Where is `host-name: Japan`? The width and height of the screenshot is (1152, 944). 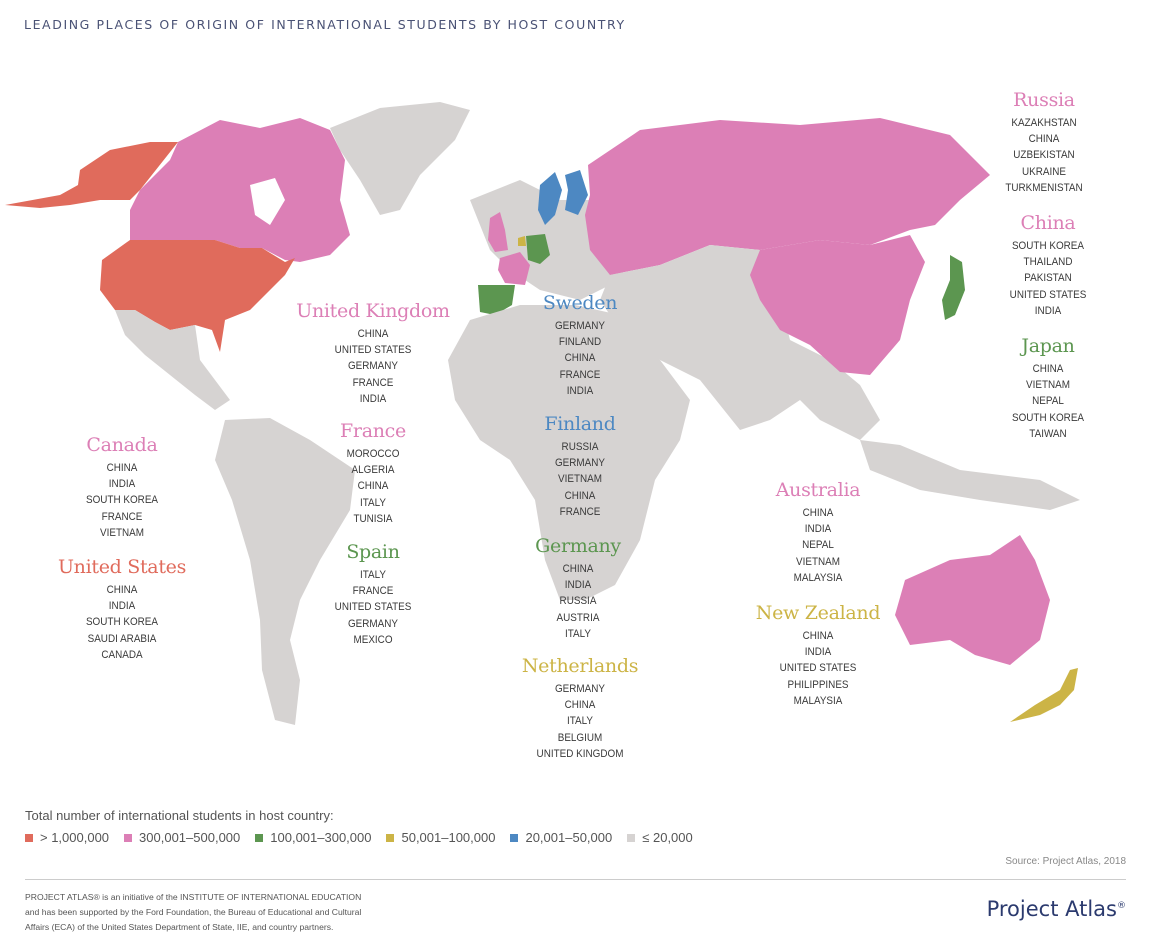 host-name: Japan is located at coordinates (1048, 346).